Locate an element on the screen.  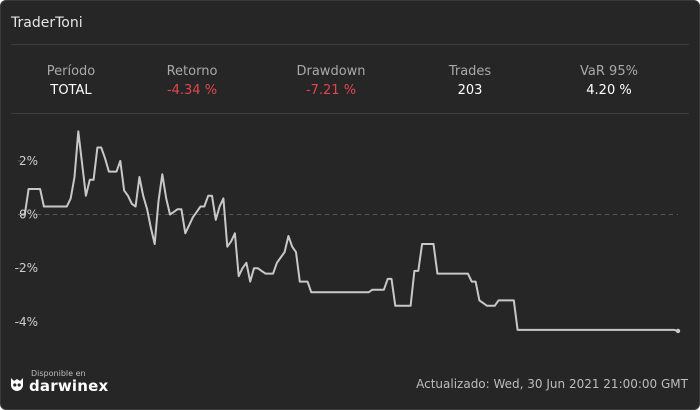
brand-name: darwinex is located at coordinates (69, 386).